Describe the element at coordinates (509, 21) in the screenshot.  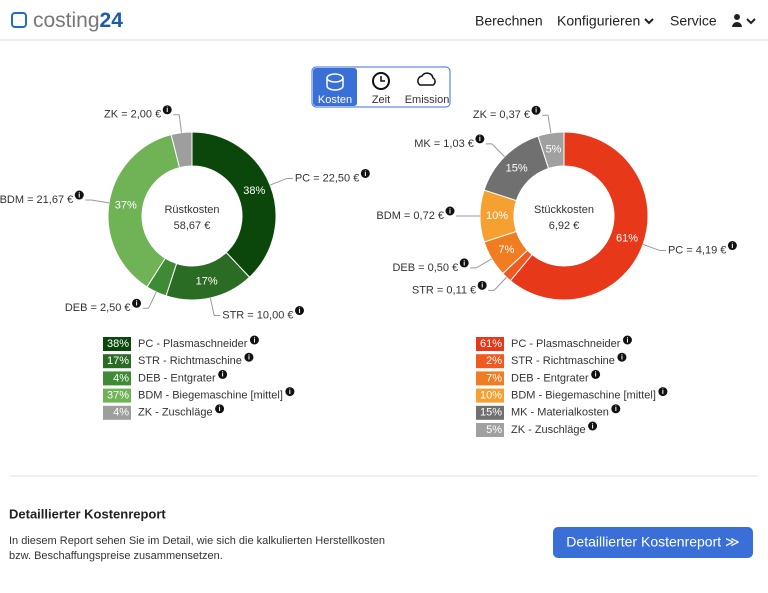
I see `nav-item: Berechnen` at that location.